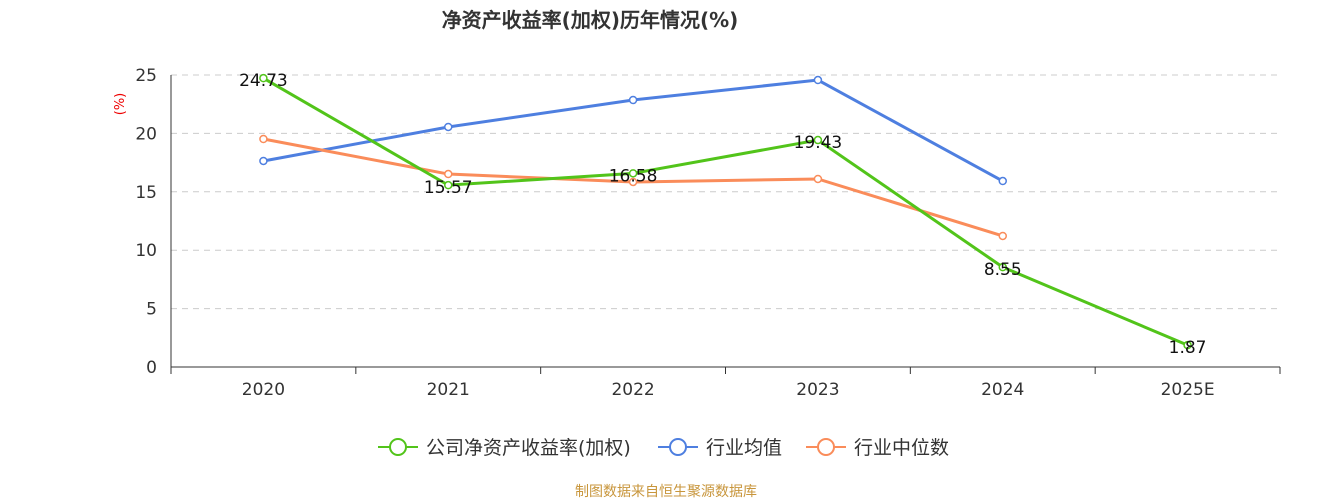  Describe the element at coordinates (146, 134) in the screenshot. I see `y-tick-label: 20` at that location.